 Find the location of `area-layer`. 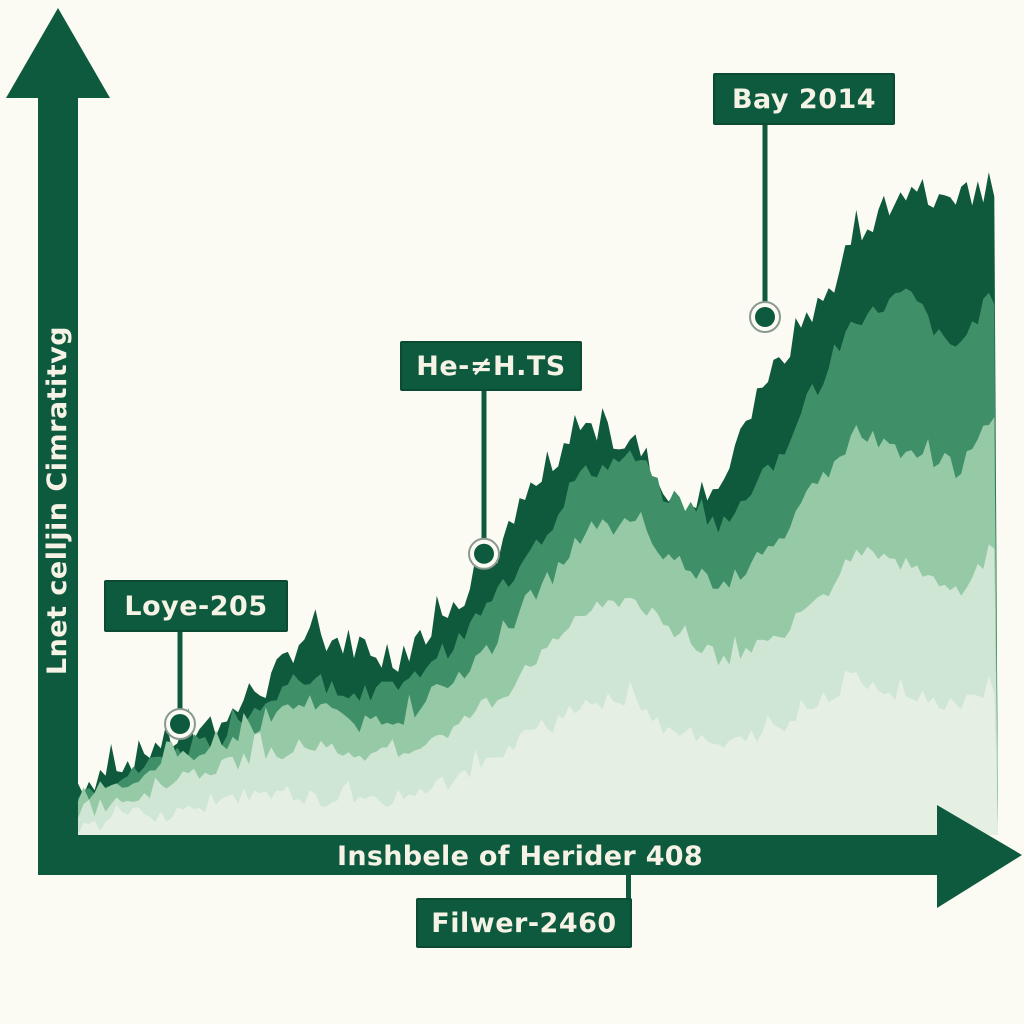

area-layer is located at coordinates (538, 752).